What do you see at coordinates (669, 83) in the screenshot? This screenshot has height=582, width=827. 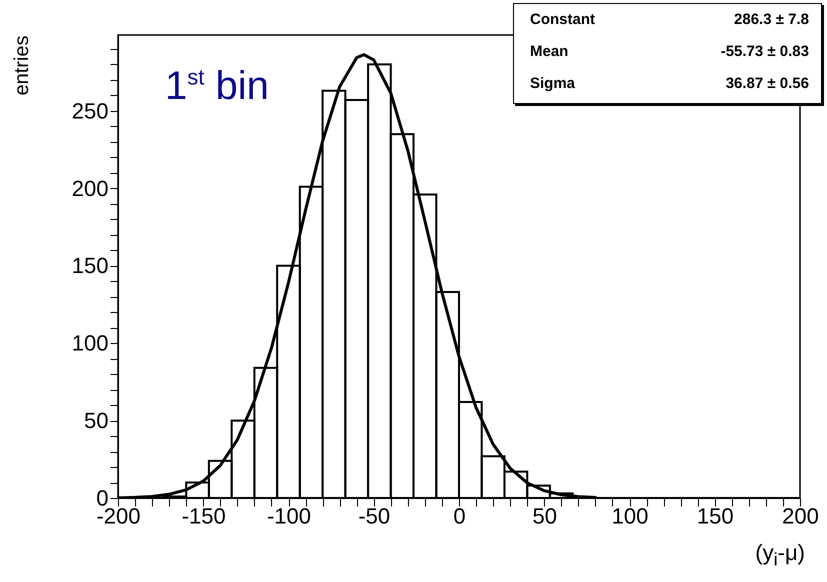 I see `text: Sigma 36.87 ± 0.56` at bounding box center [669, 83].